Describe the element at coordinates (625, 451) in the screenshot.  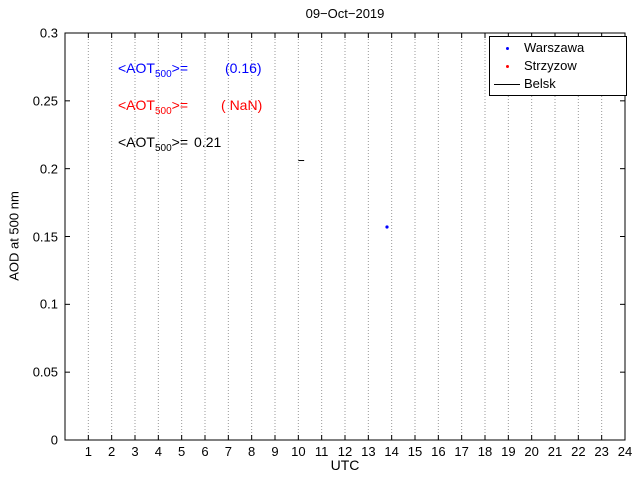
I see `x-tick-label: 24` at that location.